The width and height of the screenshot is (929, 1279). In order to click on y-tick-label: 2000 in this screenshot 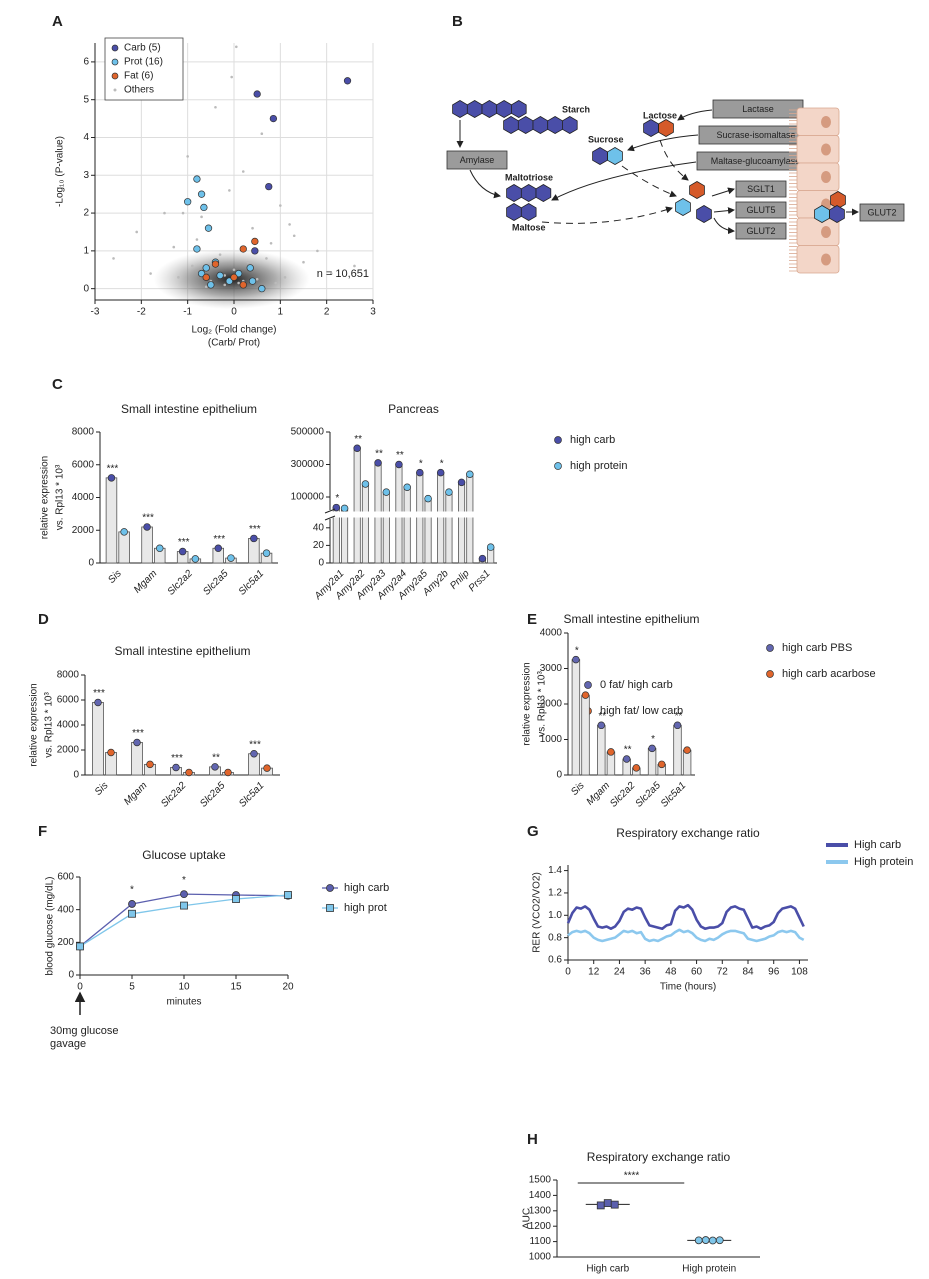, I will do `click(551, 704)`.